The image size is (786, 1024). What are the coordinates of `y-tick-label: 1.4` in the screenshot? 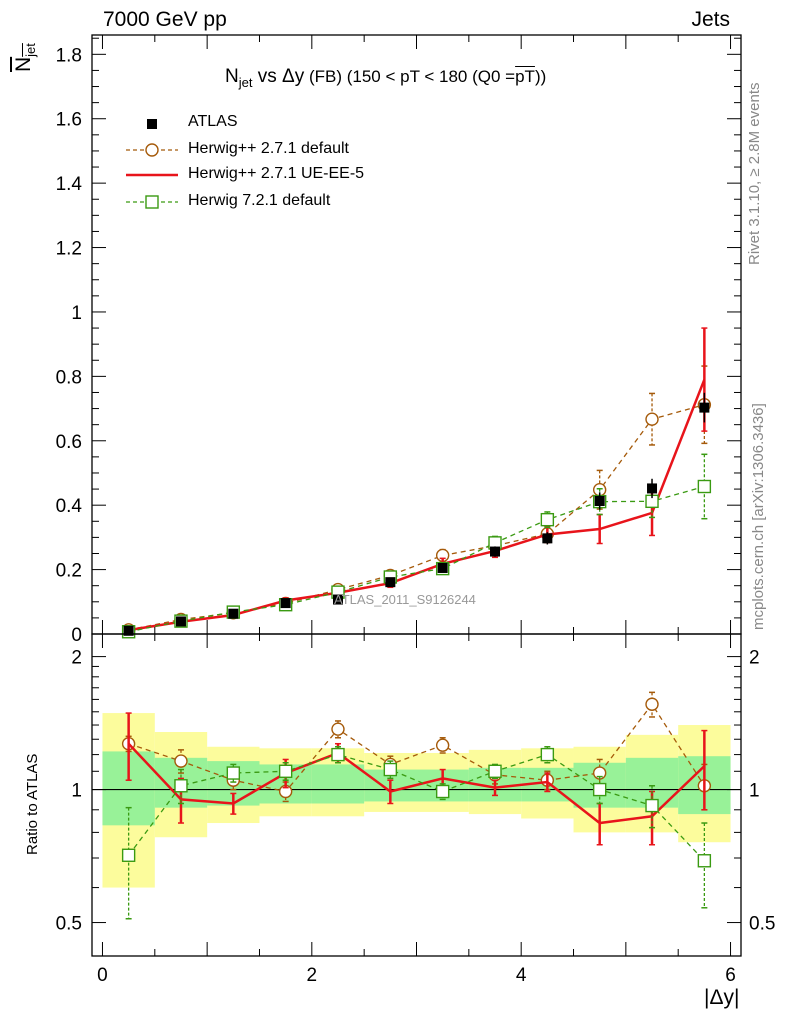 It's located at (69, 184).